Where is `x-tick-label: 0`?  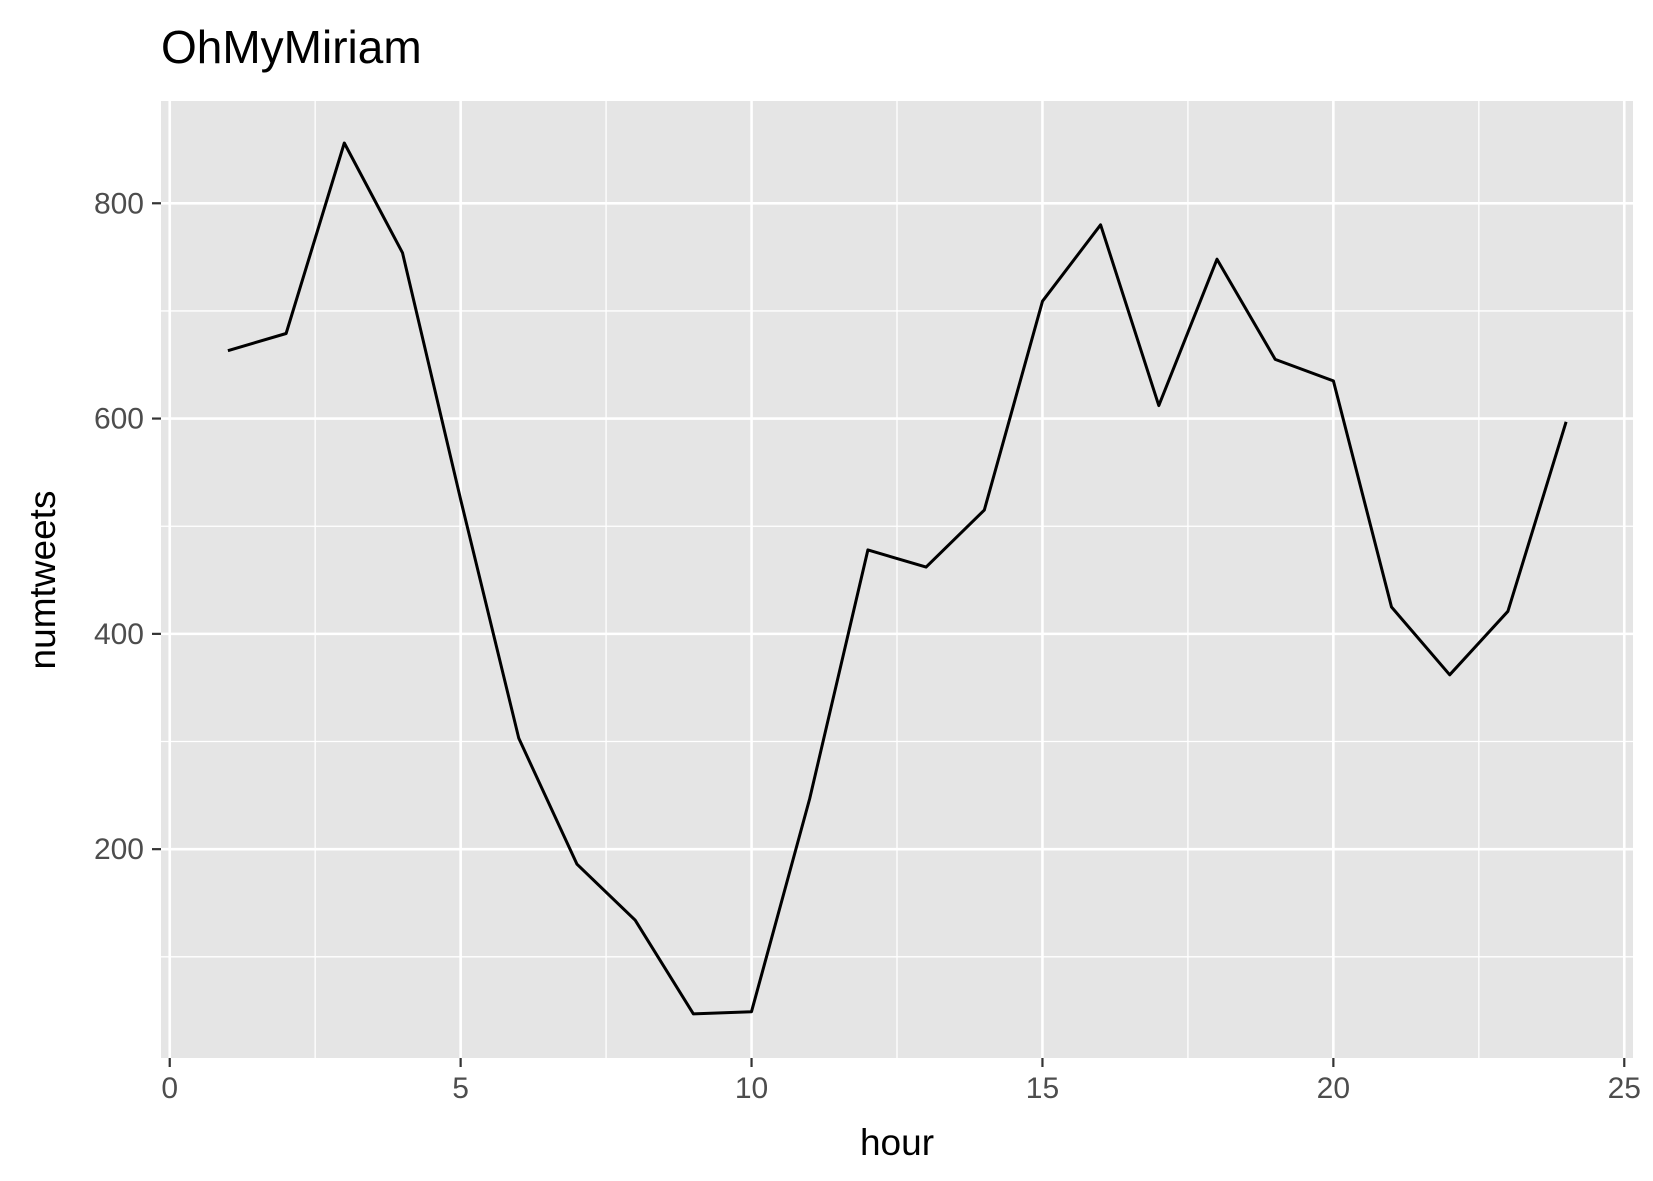 x-tick-label: 0 is located at coordinates (169, 1088).